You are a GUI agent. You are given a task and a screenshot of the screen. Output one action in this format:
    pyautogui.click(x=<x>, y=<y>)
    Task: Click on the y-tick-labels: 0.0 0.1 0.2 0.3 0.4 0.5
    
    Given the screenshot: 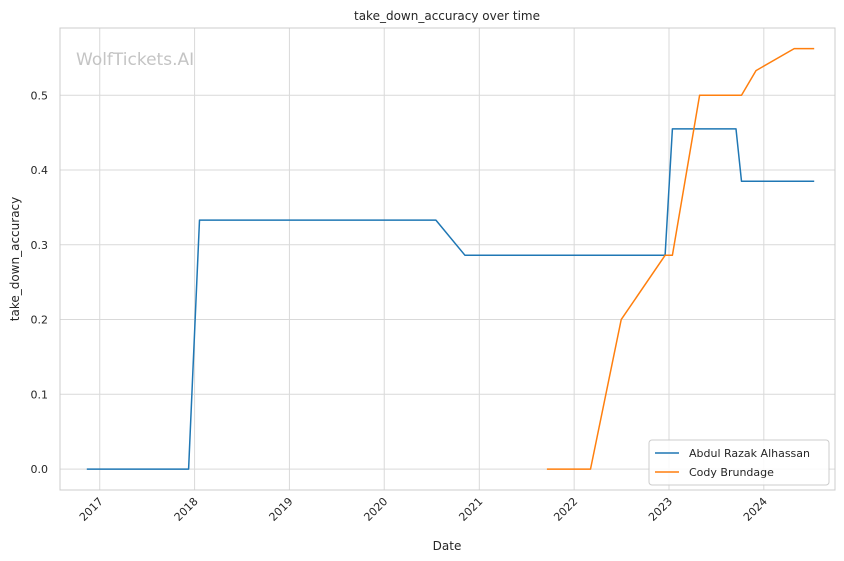 What is the action you would take?
    pyautogui.click(x=40, y=282)
    